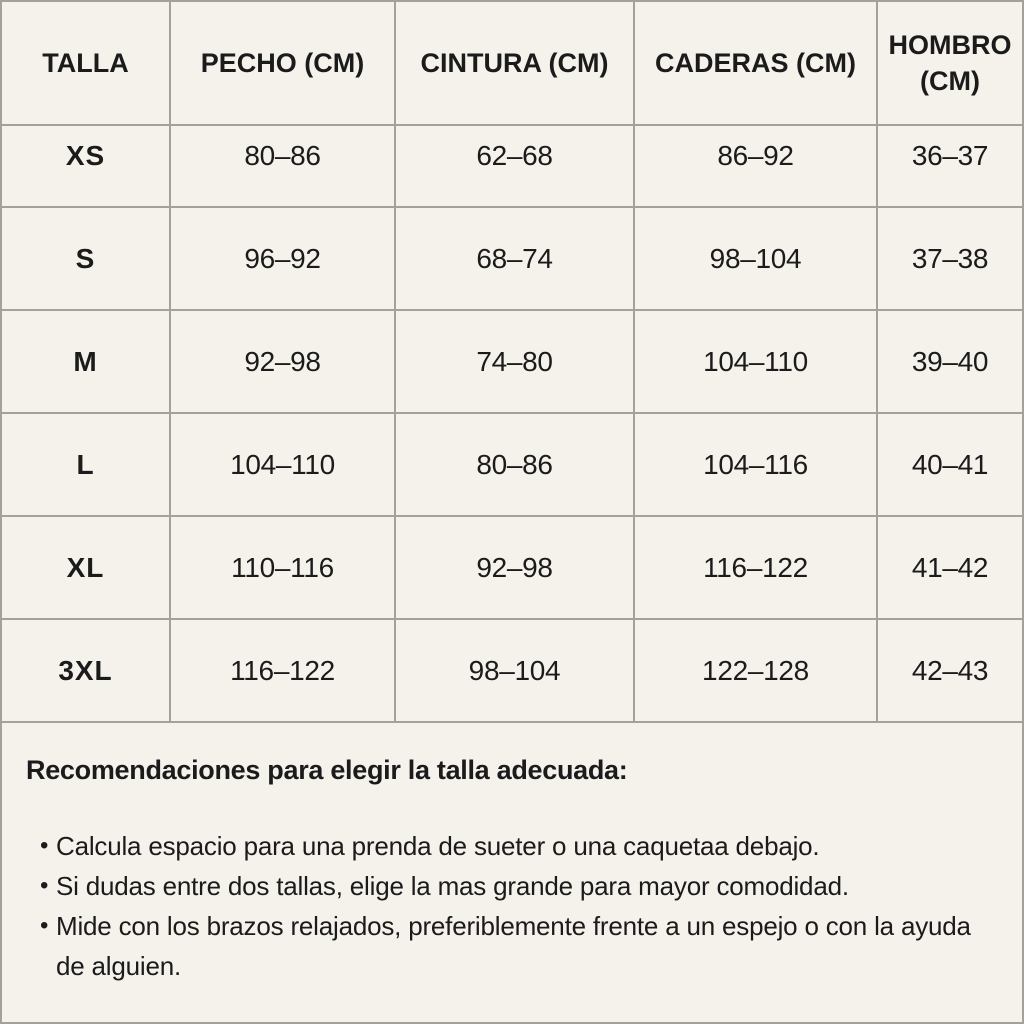 The image size is (1024, 1024). I want to click on table-cell-l-hombro: 40–41, so click(950, 465).